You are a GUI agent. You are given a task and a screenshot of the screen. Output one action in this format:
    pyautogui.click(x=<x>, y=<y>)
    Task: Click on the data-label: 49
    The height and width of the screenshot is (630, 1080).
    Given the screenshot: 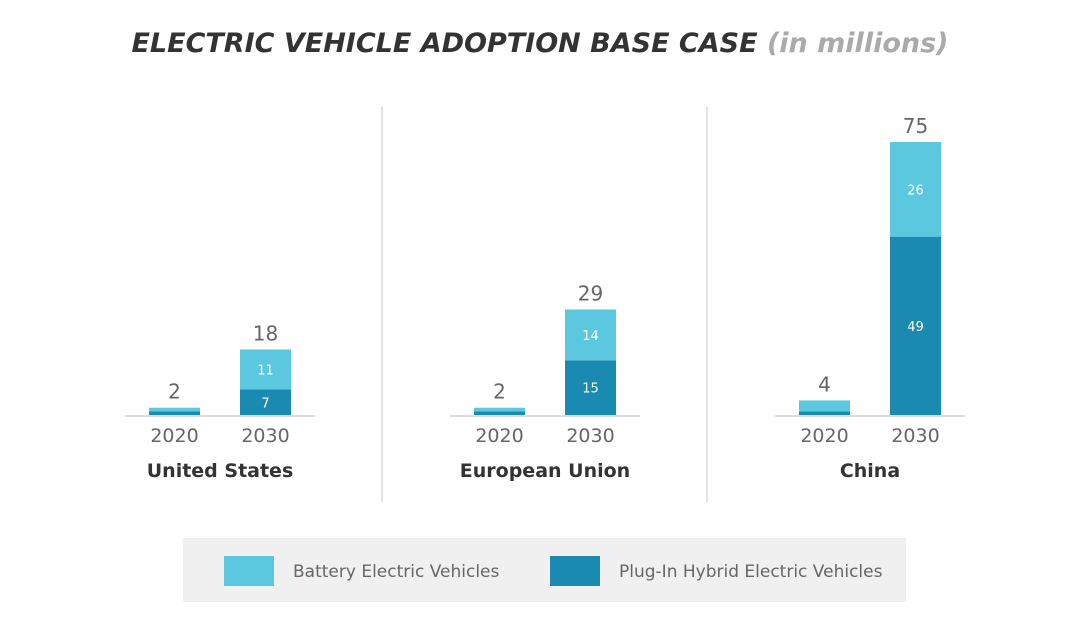 What is the action you would take?
    pyautogui.click(x=915, y=327)
    